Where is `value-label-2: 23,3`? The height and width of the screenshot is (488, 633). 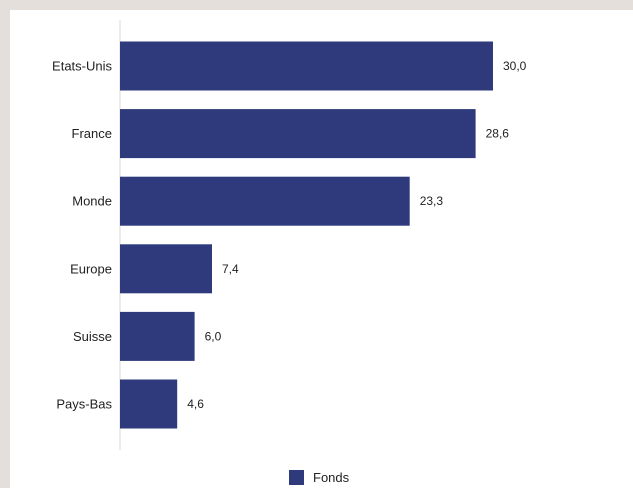 value-label-2: 23,3 is located at coordinates (432, 201).